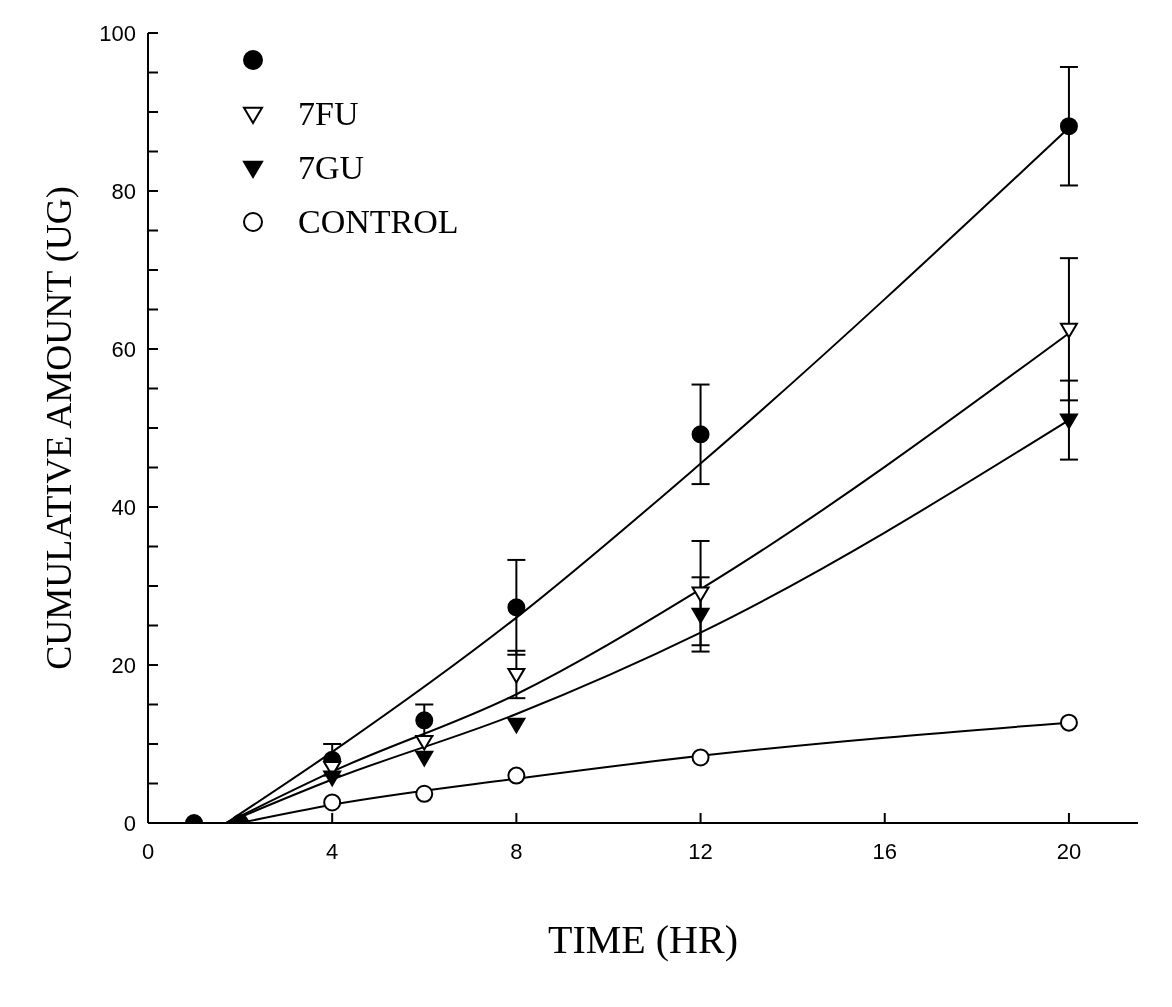 The height and width of the screenshot is (1007, 1172). What do you see at coordinates (123, 507) in the screenshot?
I see `y-tick-label: 40` at bounding box center [123, 507].